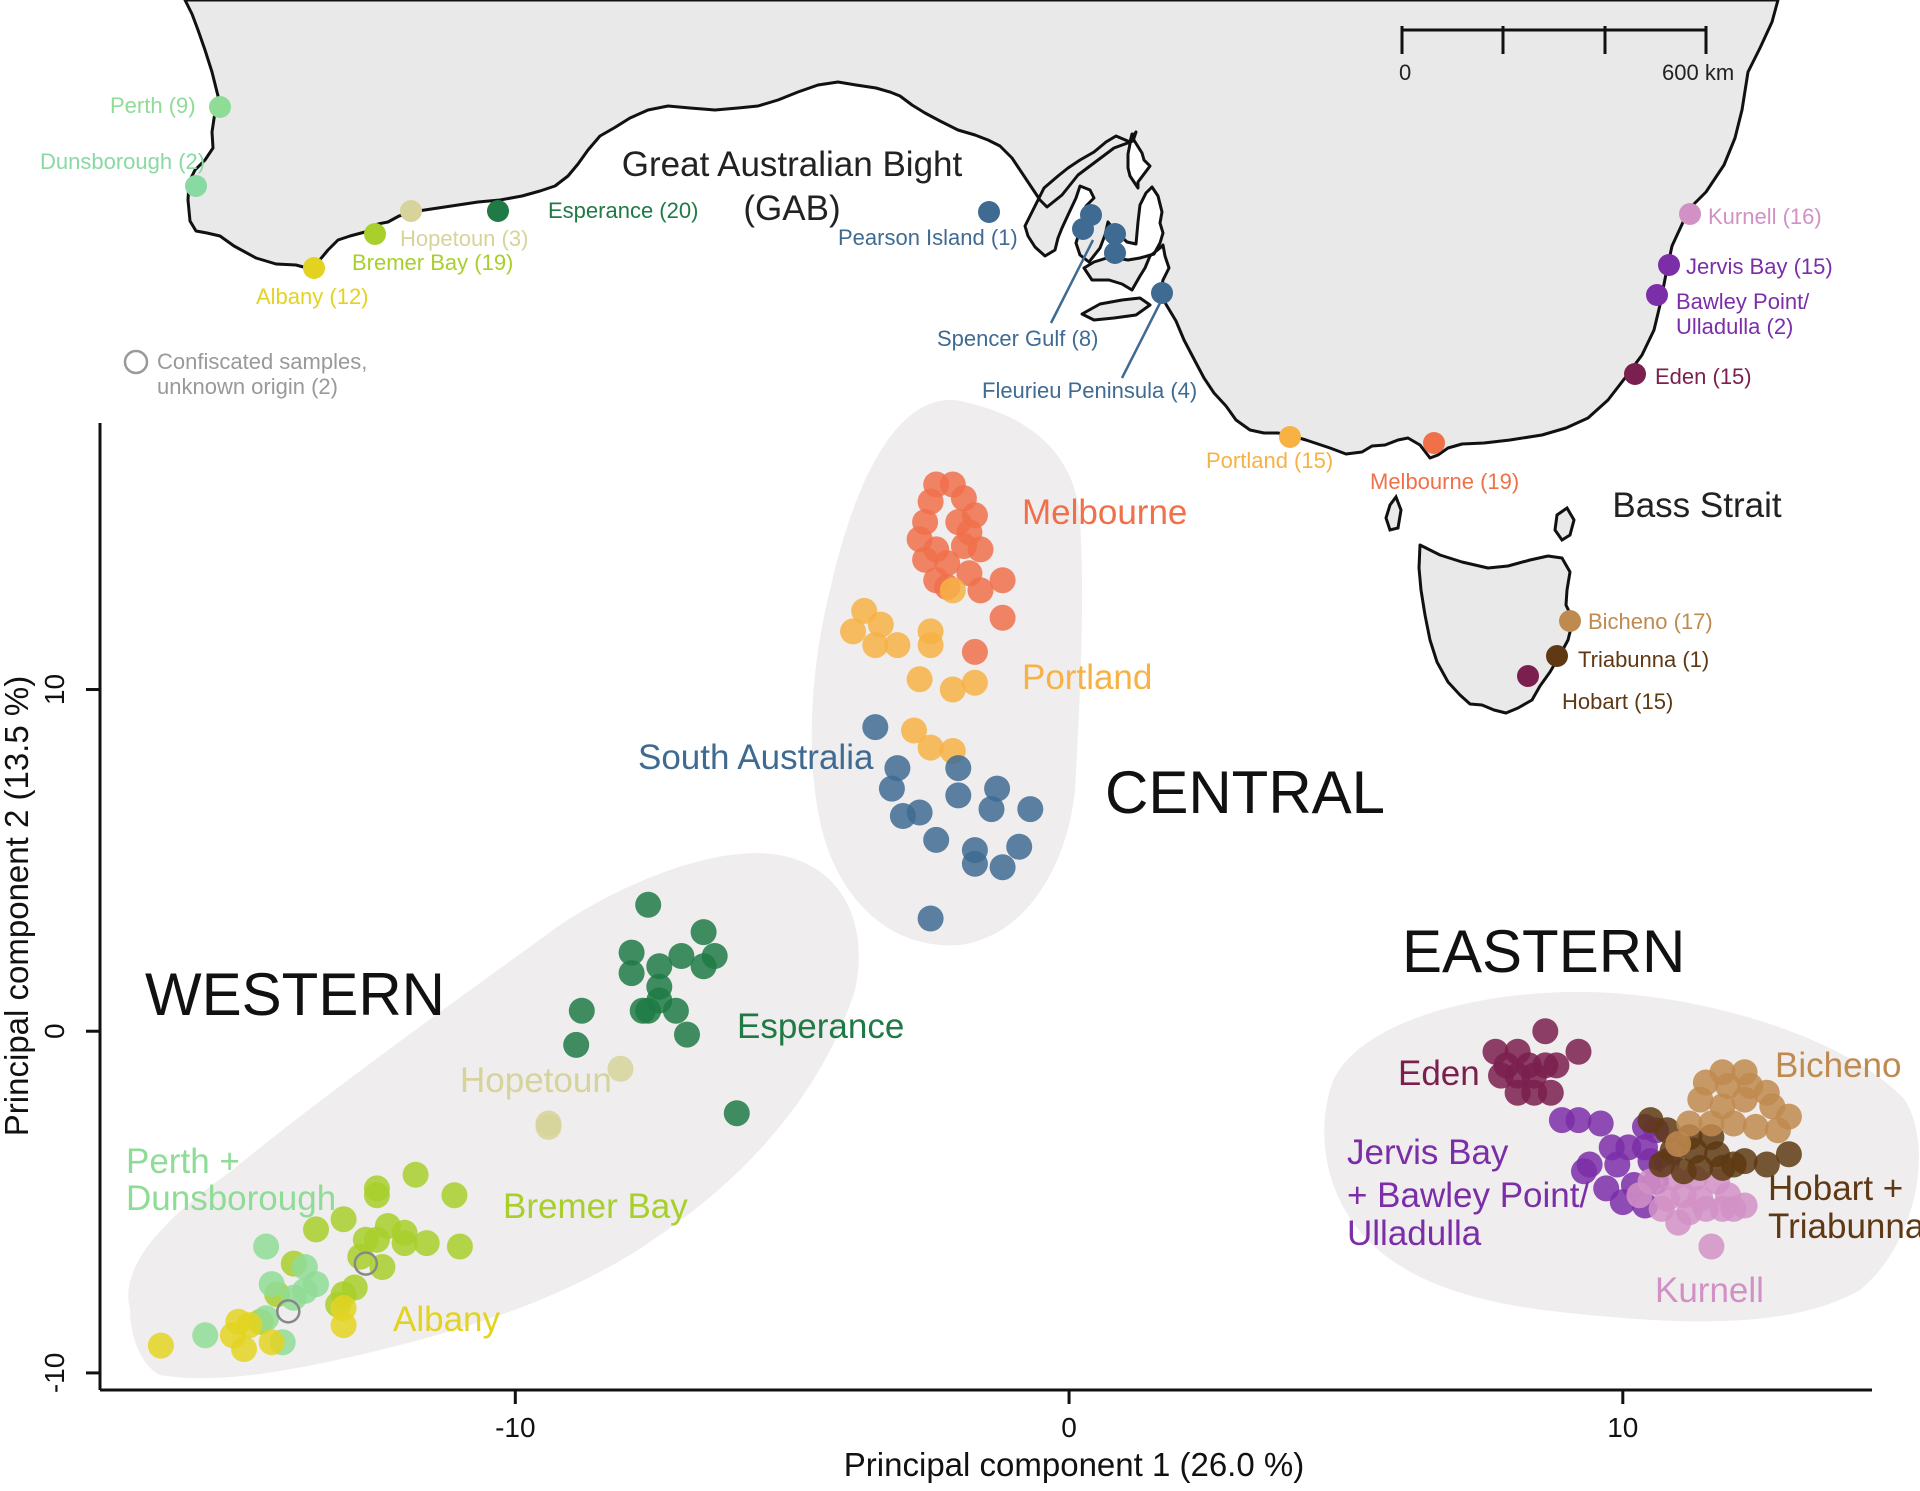 Image resolution: width=1920 pixels, height=1491 pixels. Describe the element at coordinates (1116, 309) in the screenshot. I see `kangaroo-island` at that location.